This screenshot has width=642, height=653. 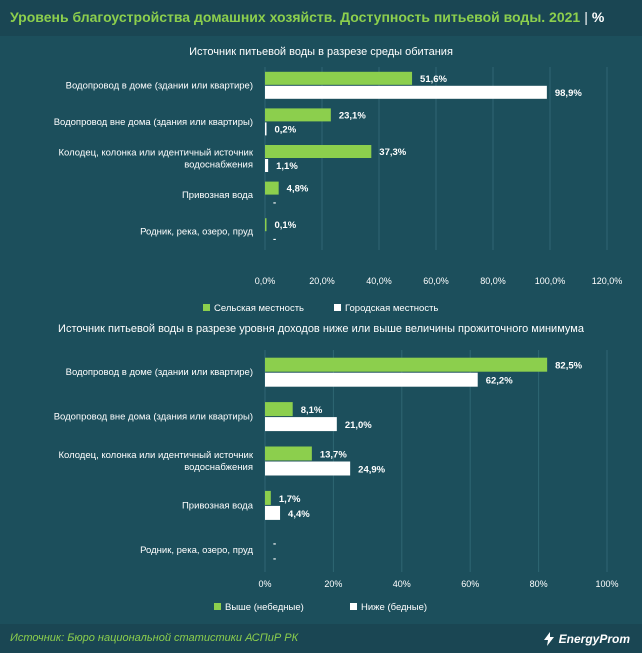 What do you see at coordinates (548, 639) in the screenshot?
I see `lightning-icon` at bounding box center [548, 639].